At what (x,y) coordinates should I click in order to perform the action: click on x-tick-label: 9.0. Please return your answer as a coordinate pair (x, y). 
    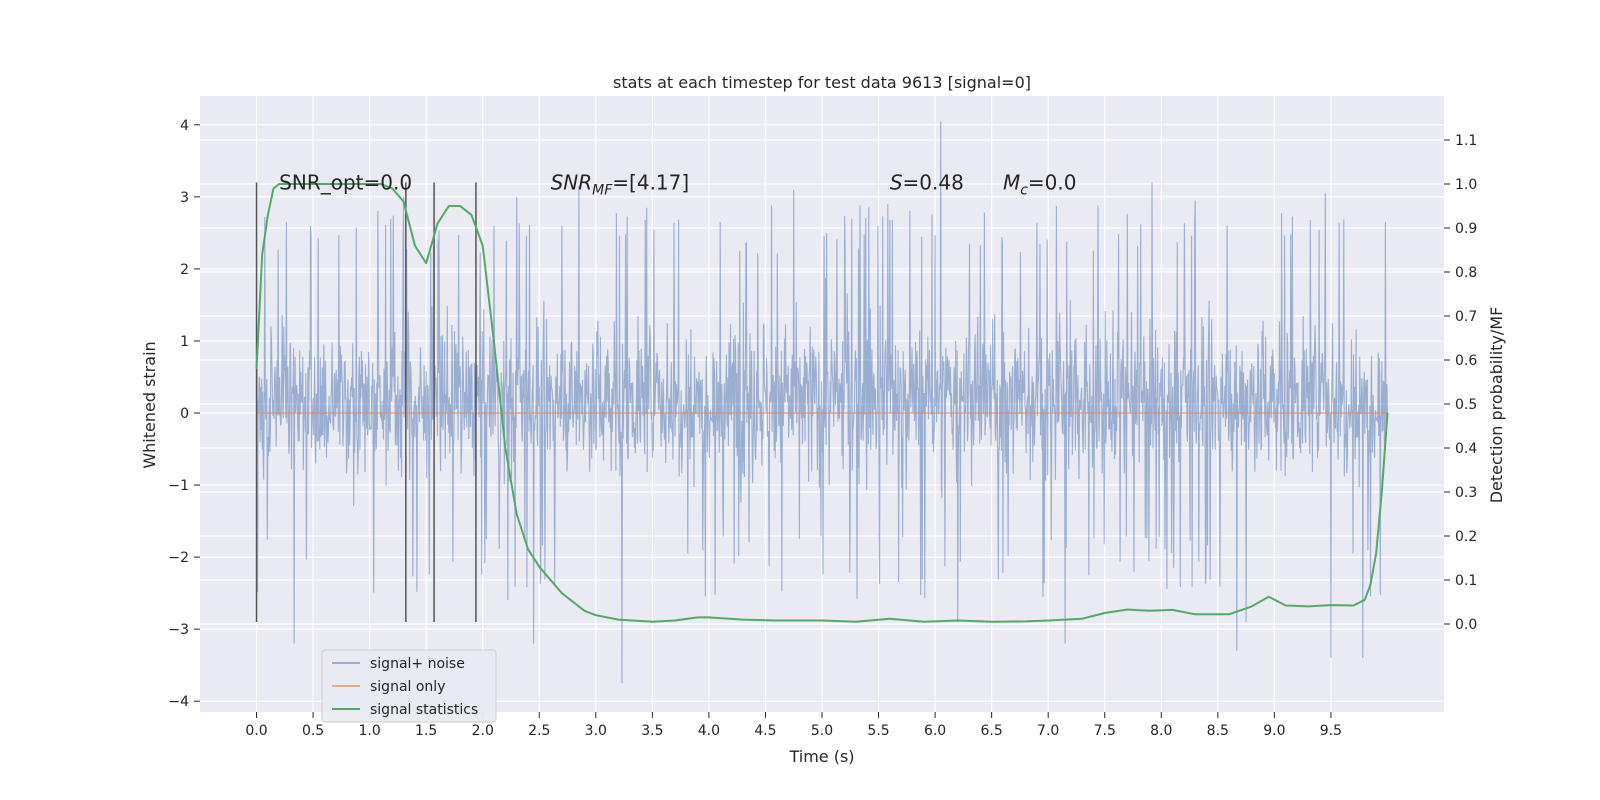
    Looking at the image, I should click on (1274, 731).